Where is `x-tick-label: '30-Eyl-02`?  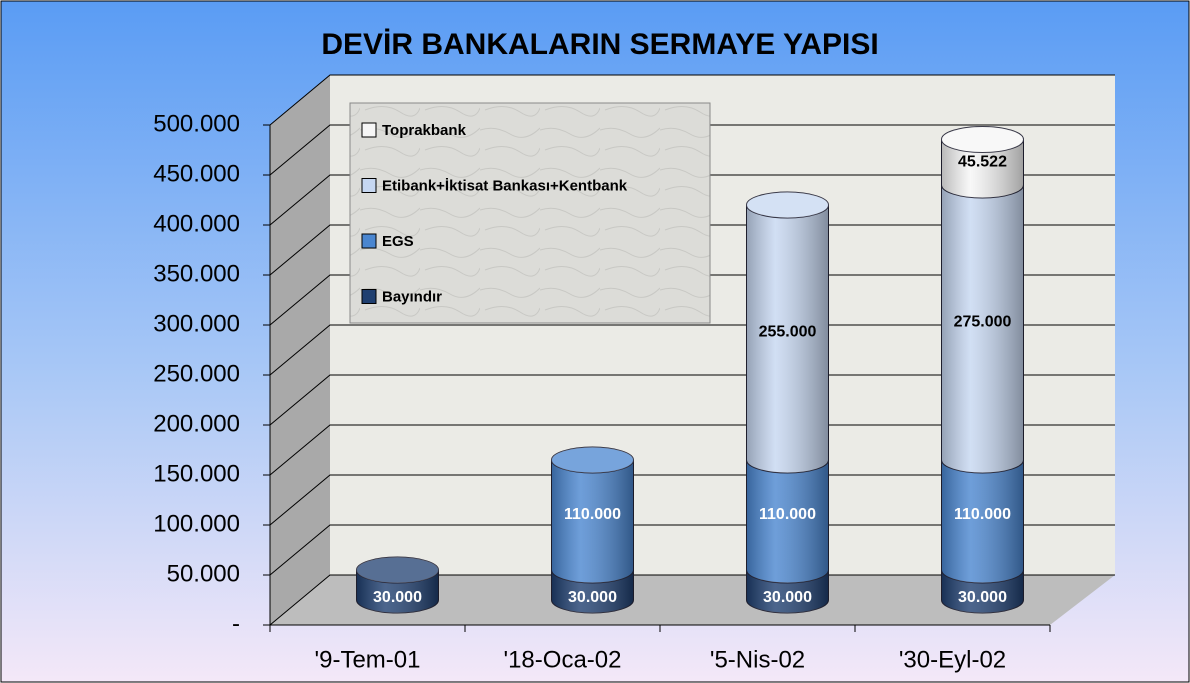
x-tick-label: '30-Eyl-02 is located at coordinates (952, 659).